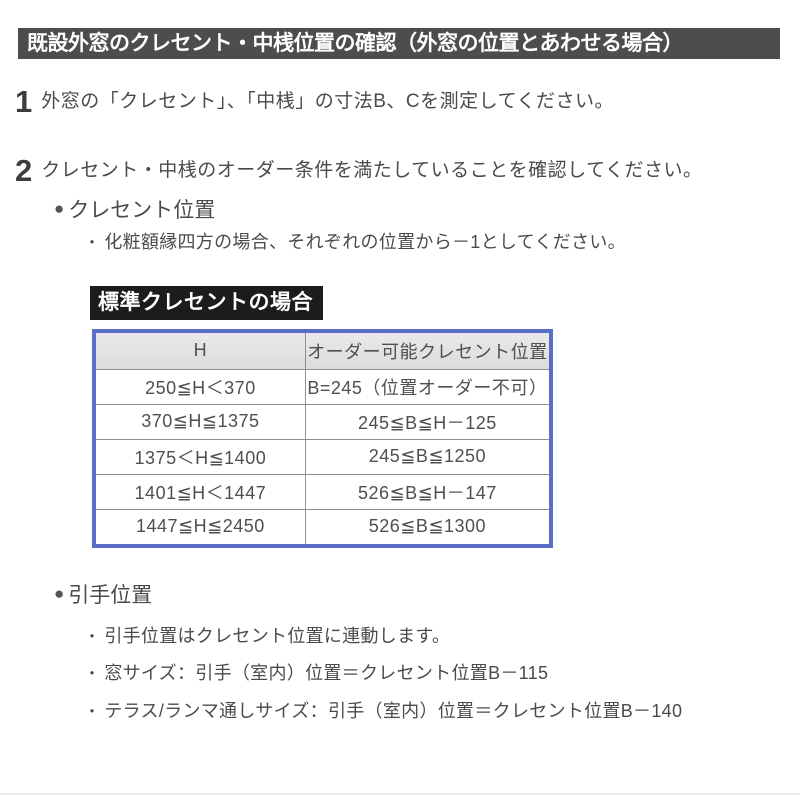 The image size is (800, 800). I want to click on crescent-position-heading-label: クレセント位置, so click(142, 210).